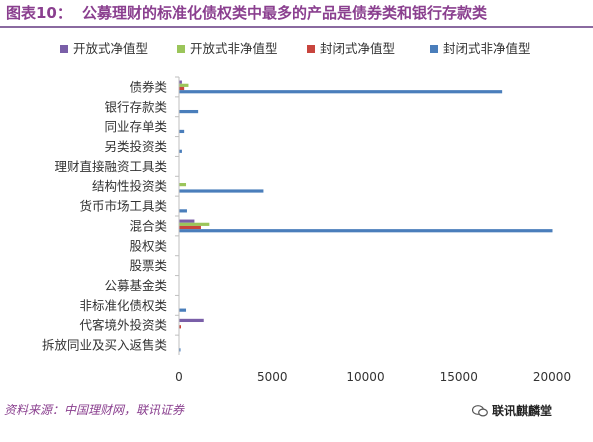 The width and height of the screenshot is (593, 442). I want to click on category-label: 货币市场工具类, so click(123, 206).